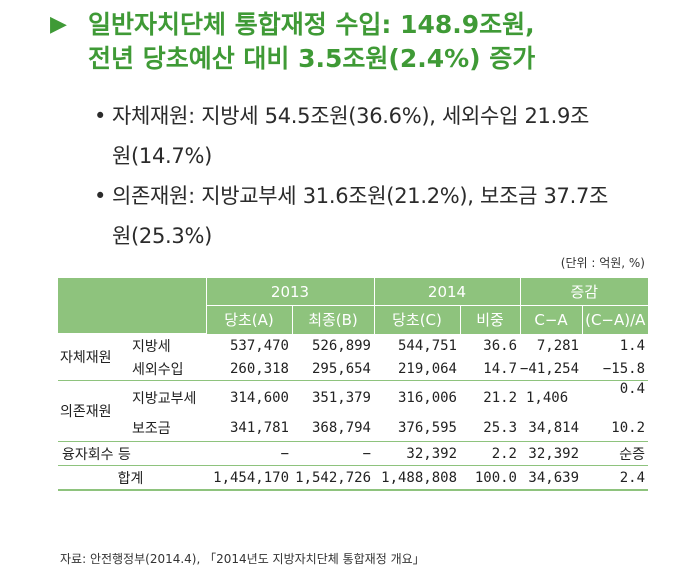 The image size is (685, 577). I want to click on table-header-row: 2013 2014 증감, so click(353, 306).